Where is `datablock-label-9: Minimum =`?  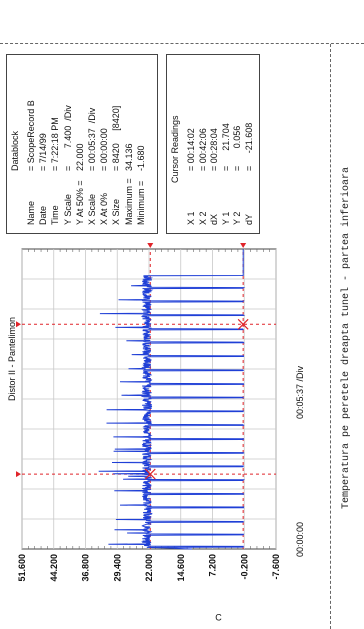 datablock-label-9: Minimum = is located at coordinates (140, 202).